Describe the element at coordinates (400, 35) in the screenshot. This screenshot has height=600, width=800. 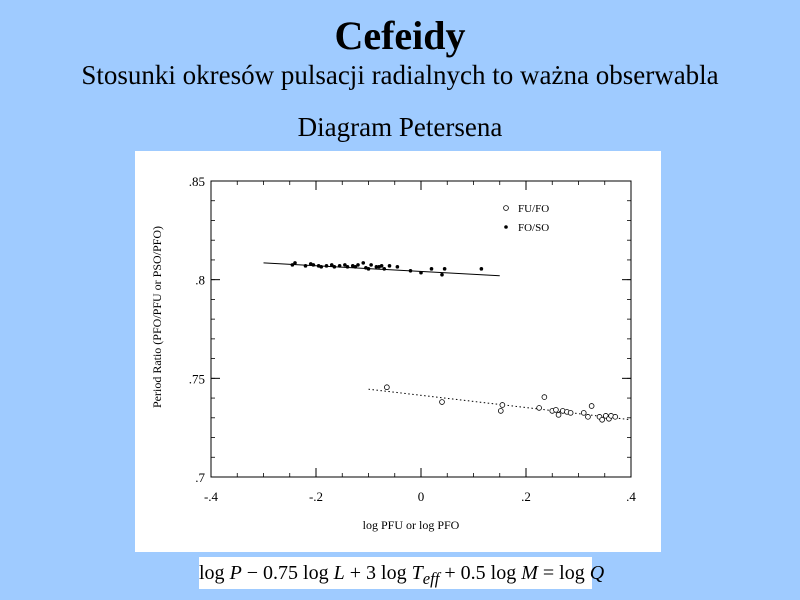
I see `slide-title: Cefeidy` at that location.